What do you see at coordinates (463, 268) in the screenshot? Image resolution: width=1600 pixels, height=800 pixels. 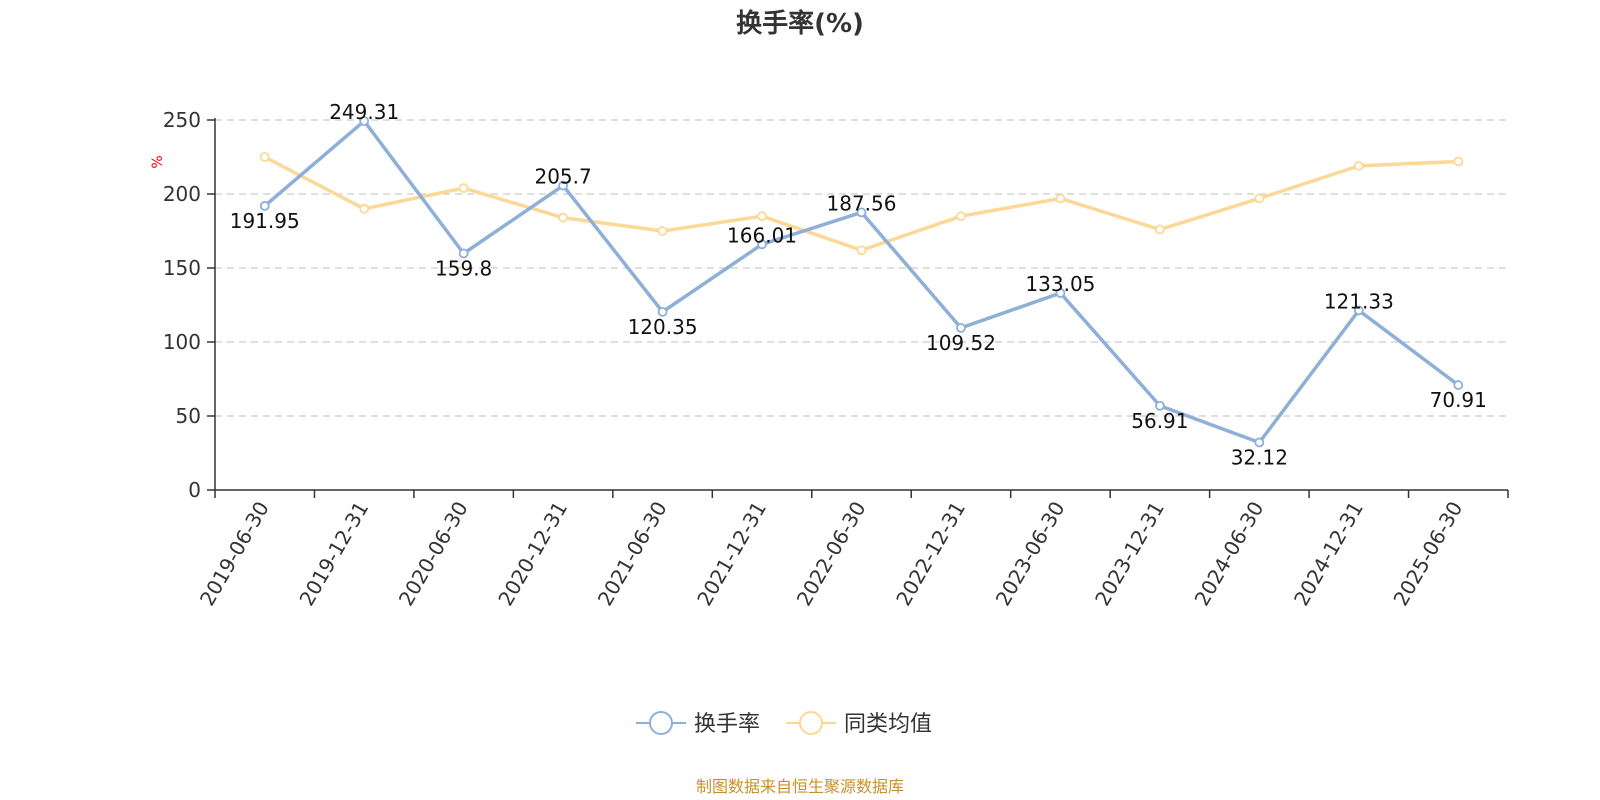 I see `data-label: 159.8` at bounding box center [463, 268].